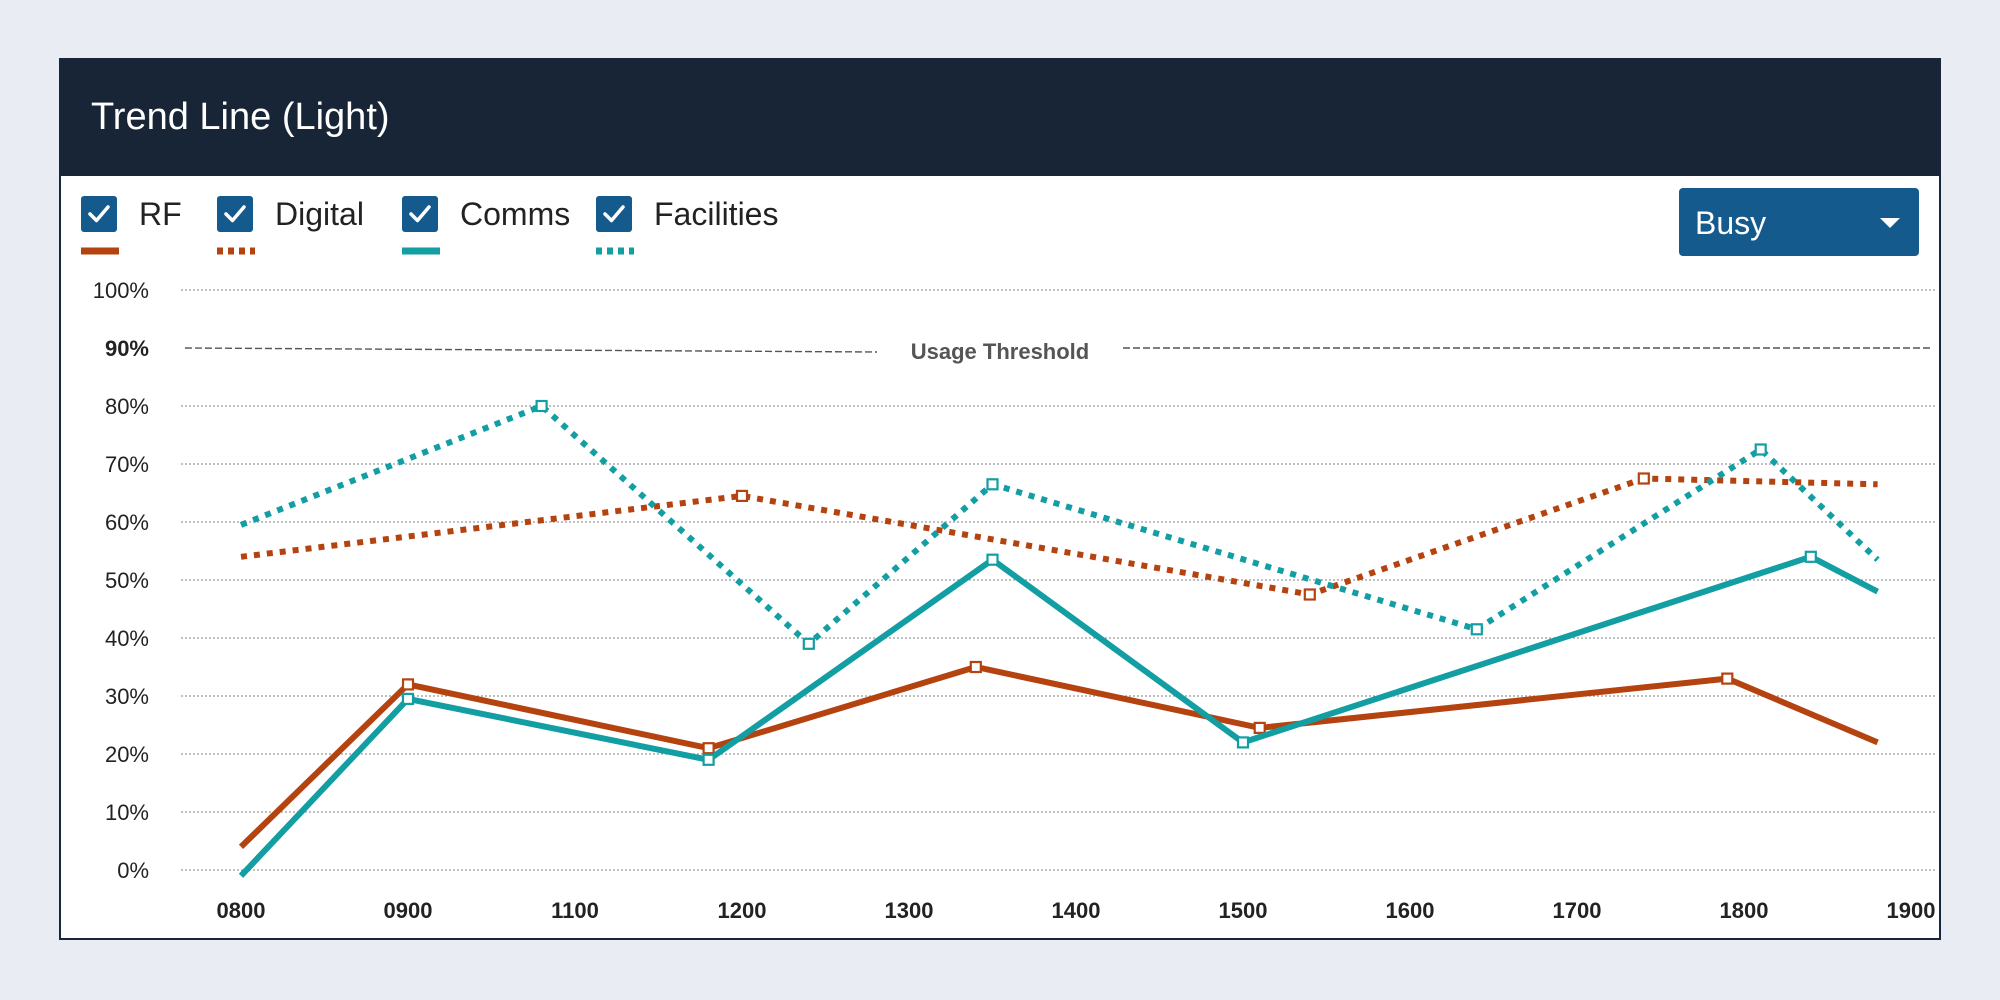 The width and height of the screenshot is (2000, 1000). Describe the element at coordinates (127, 696) in the screenshot. I see `y-tick-label: 30%` at that location.